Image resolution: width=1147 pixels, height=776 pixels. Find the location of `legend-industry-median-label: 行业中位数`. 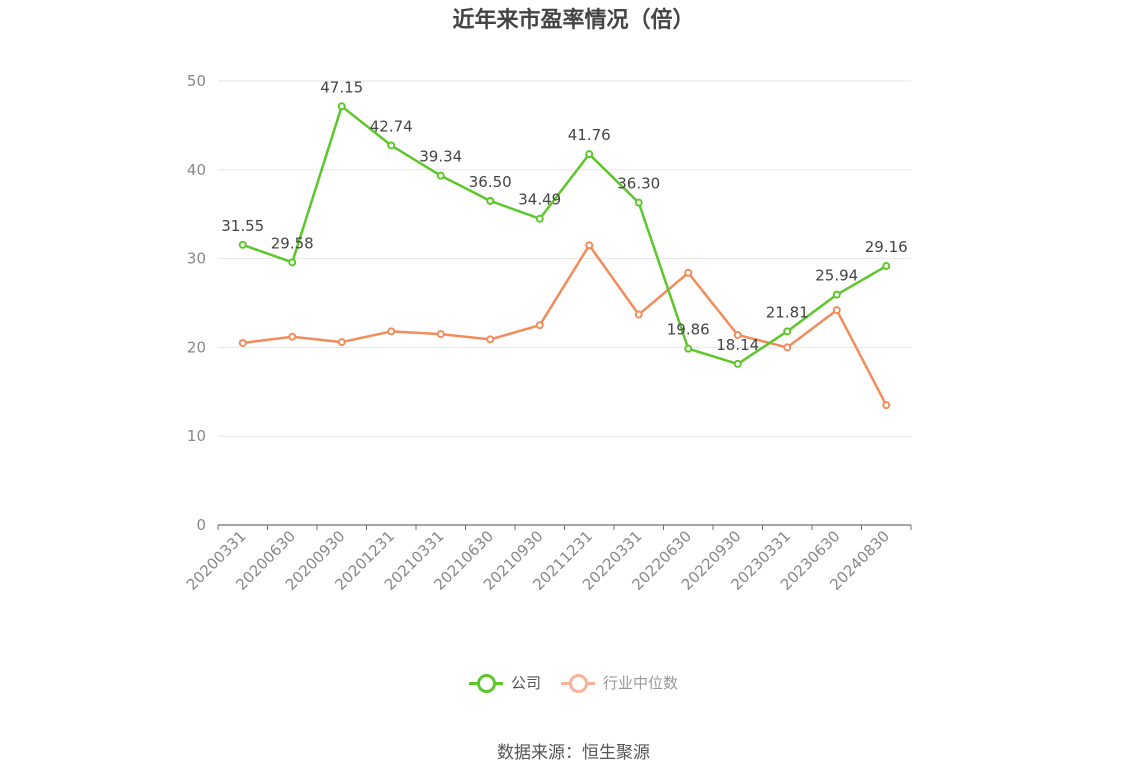

legend-industry-median-label: 行业中位数 is located at coordinates (641, 683).